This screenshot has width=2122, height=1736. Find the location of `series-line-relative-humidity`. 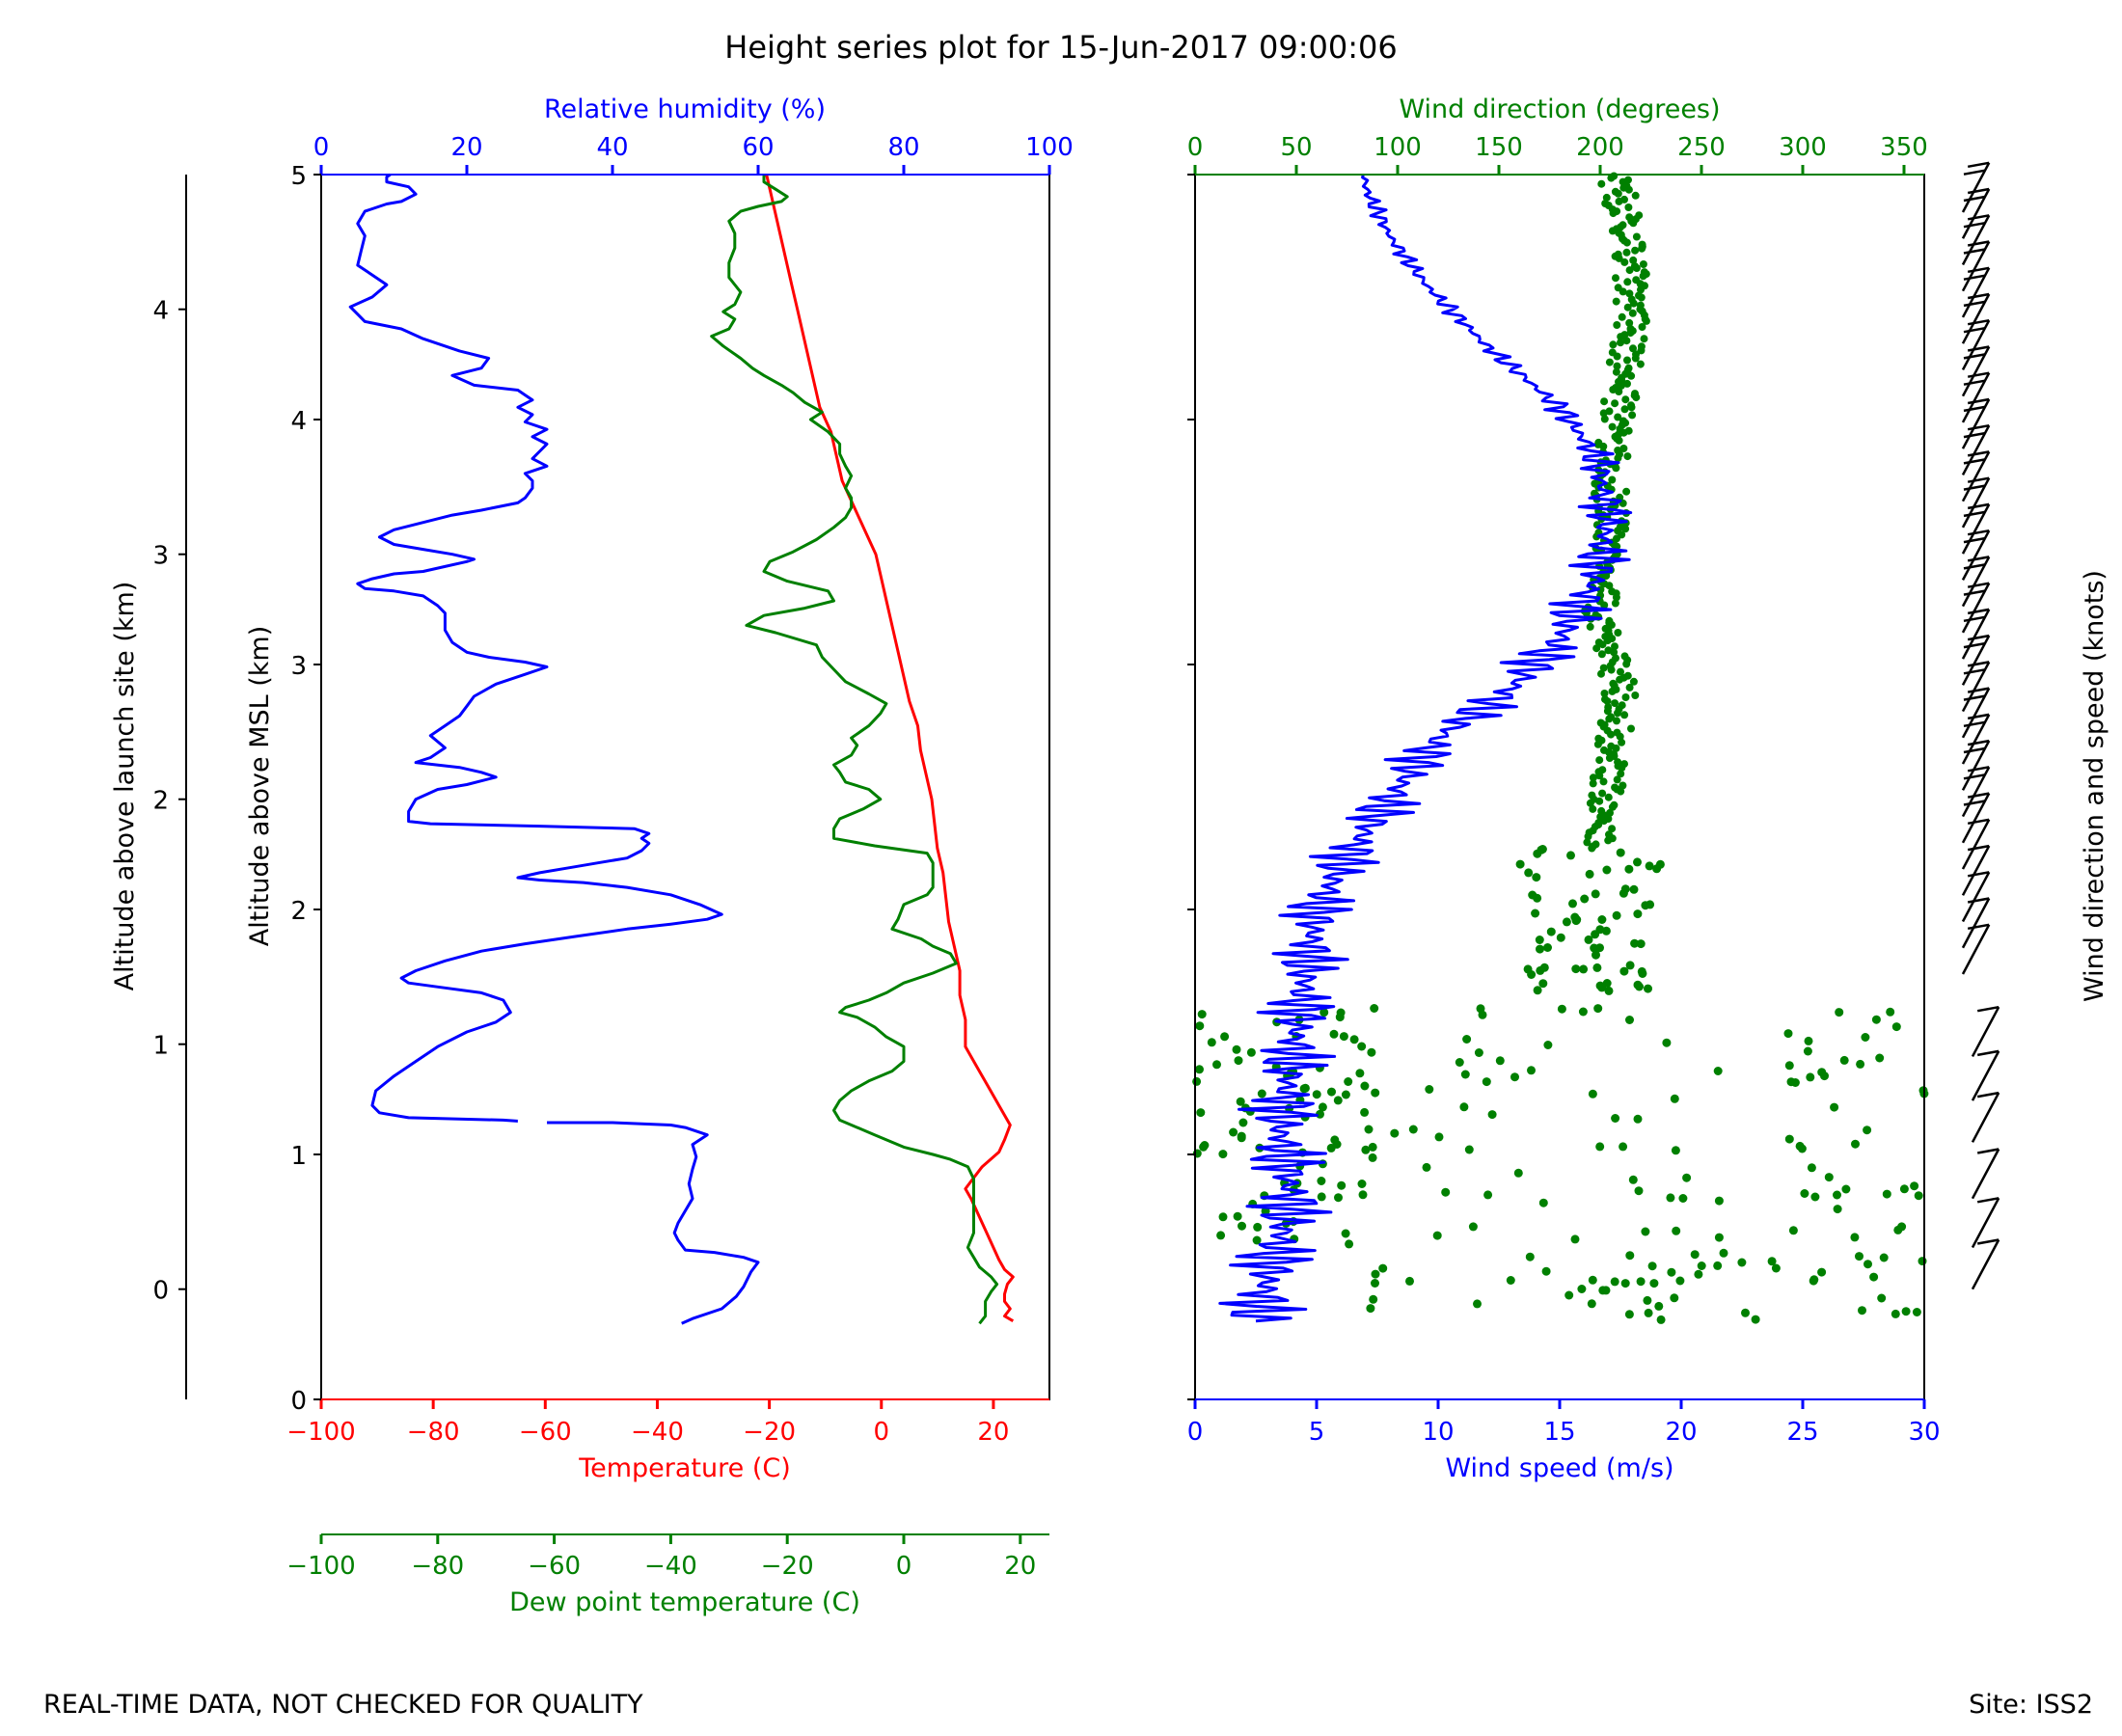

series-line-relative-humidity is located at coordinates (554, 749).